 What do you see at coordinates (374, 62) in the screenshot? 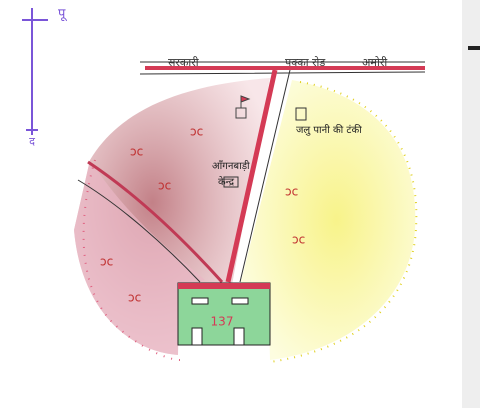
I see `road-label-right: अमोरी` at bounding box center [374, 62].